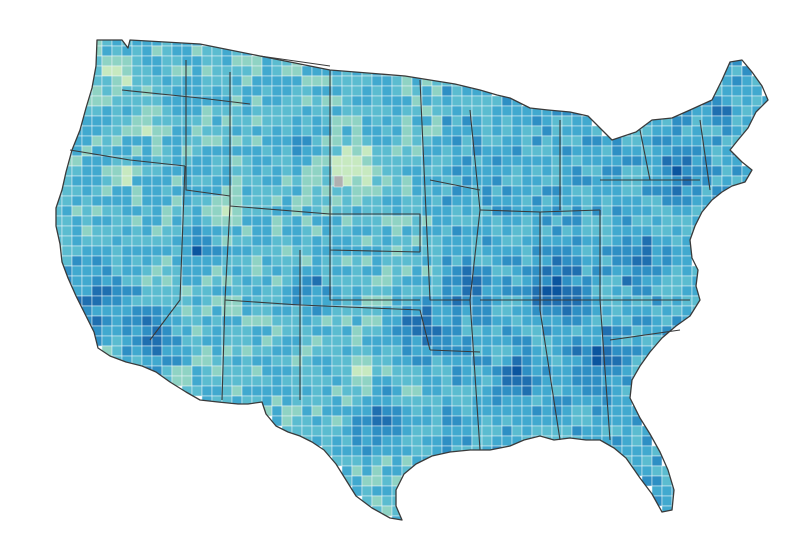 This screenshot has width=798, height=559. I want to click on state-border, so click(208, 128).